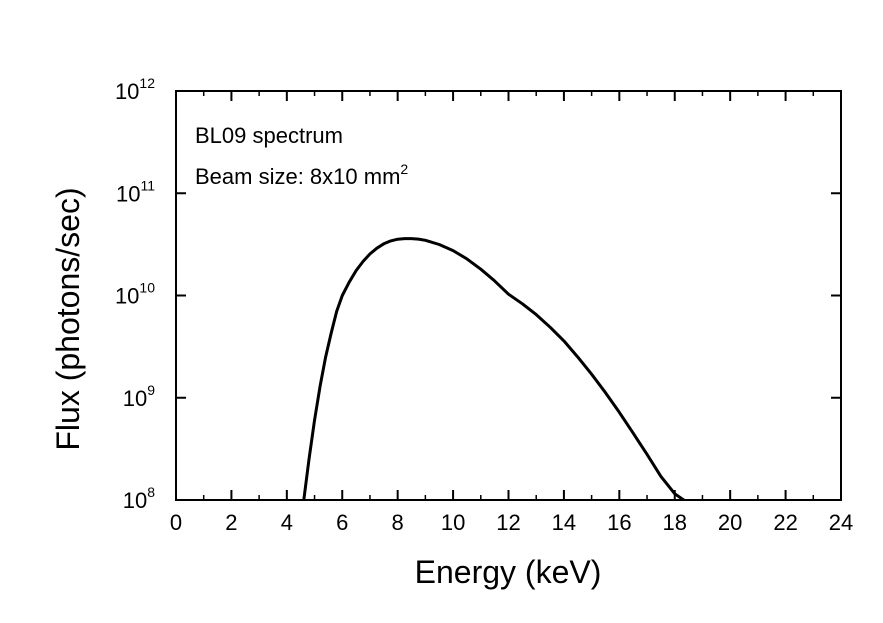 The width and height of the screenshot is (883, 623). I want to click on x-tick-label: 12, so click(508, 522).